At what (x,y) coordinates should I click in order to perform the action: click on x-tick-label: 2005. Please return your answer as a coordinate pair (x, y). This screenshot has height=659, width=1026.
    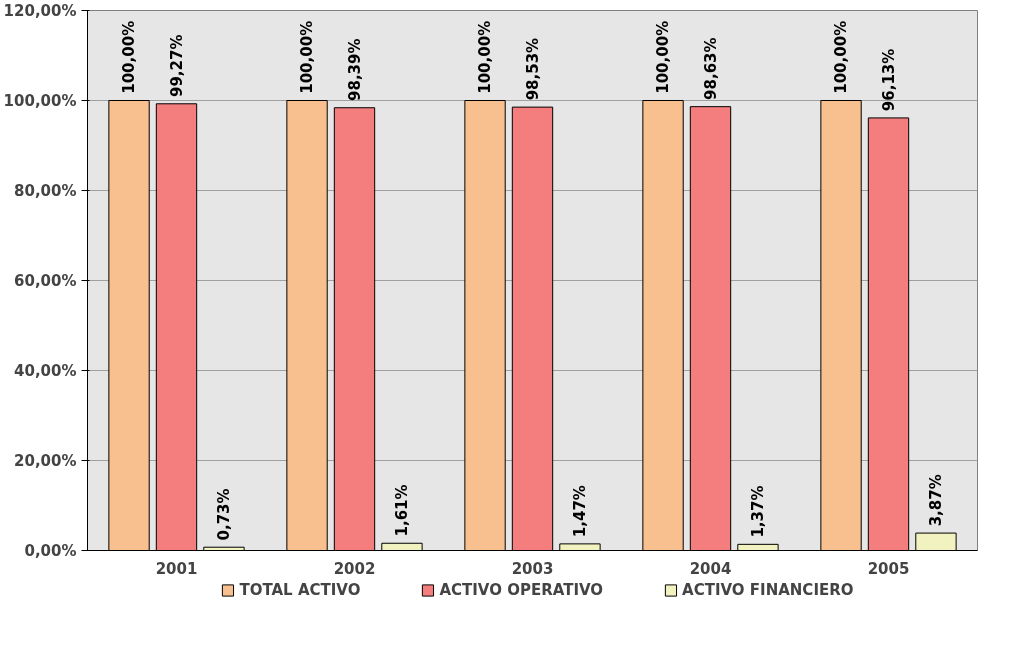
    Looking at the image, I should click on (888, 568).